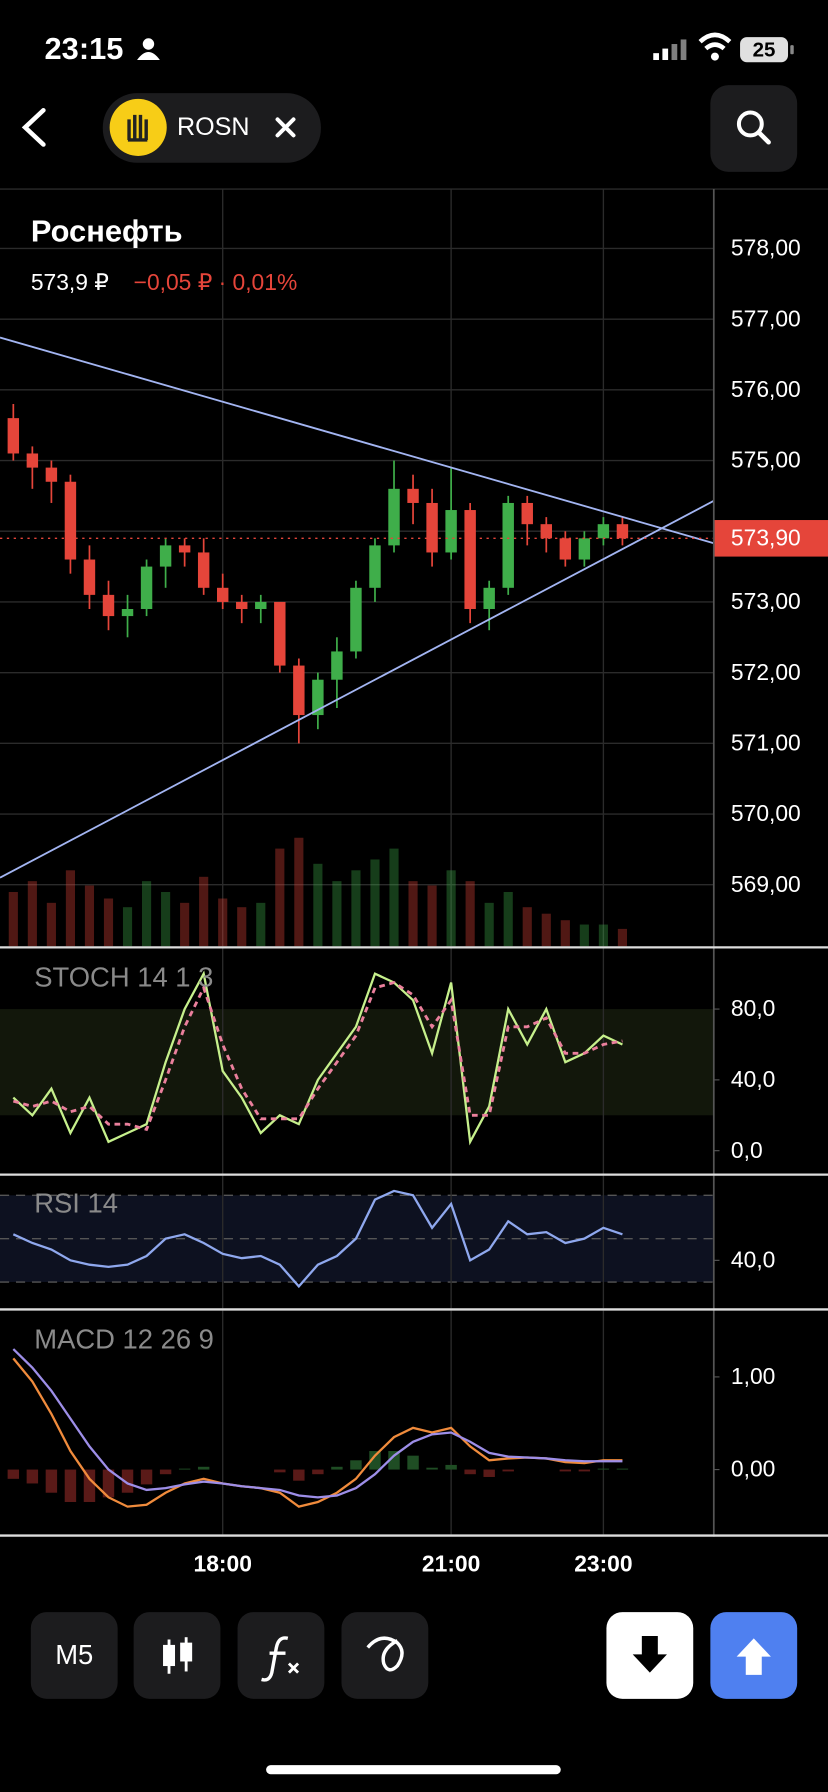  What do you see at coordinates (357, 440) in the screenshot?
I see `trend-line` at bounding box center [357, 440].